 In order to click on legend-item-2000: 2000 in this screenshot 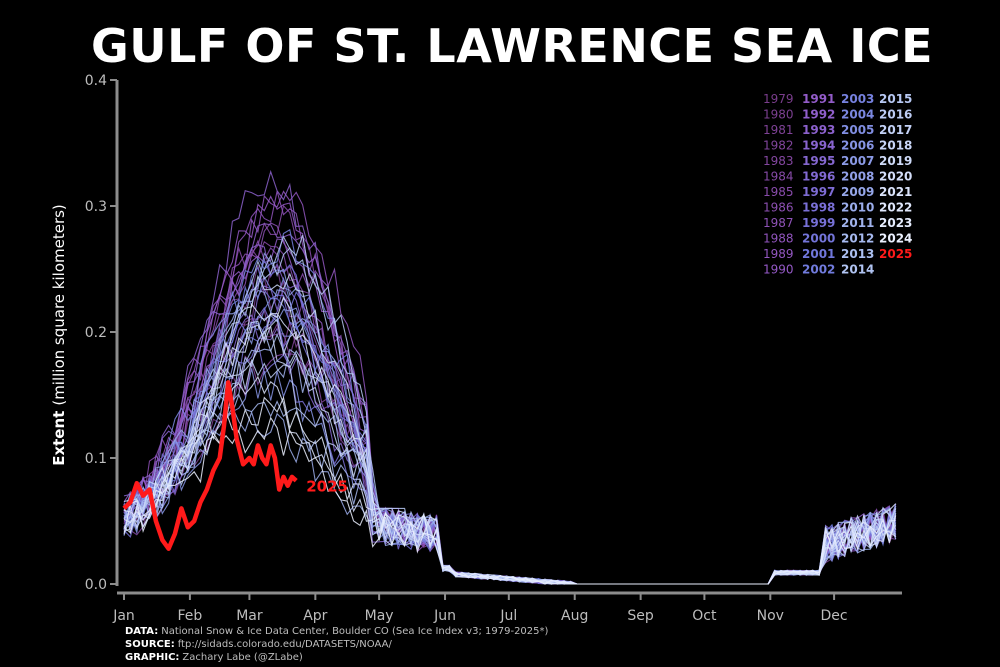, I will do `click(818, 239)`.